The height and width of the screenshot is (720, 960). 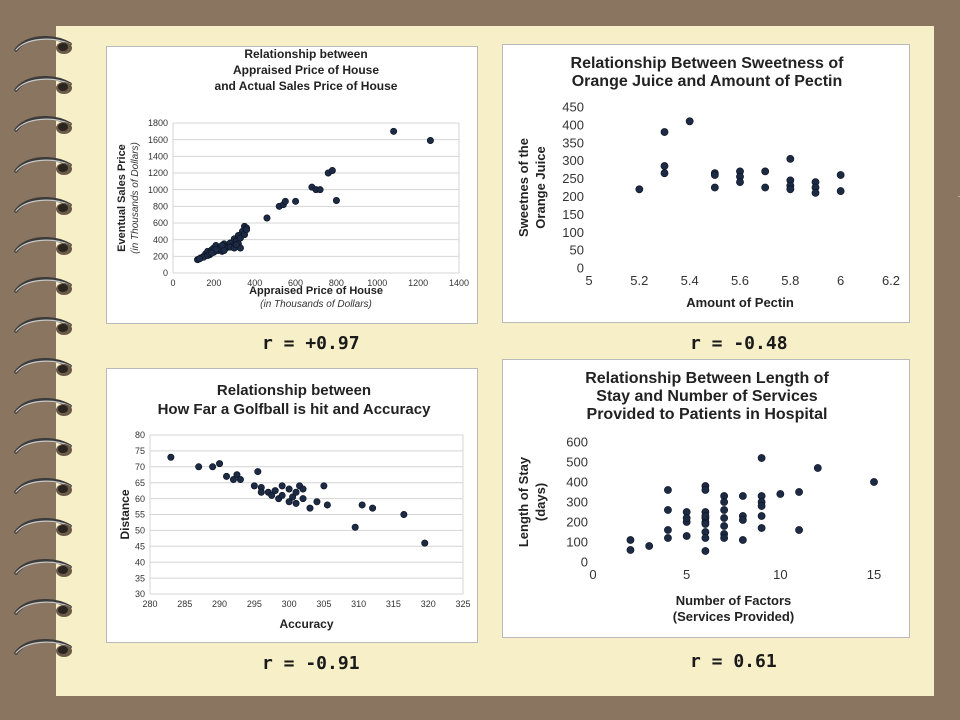 I want to click on x-tick-label: 325, so click(x=462, y=604).